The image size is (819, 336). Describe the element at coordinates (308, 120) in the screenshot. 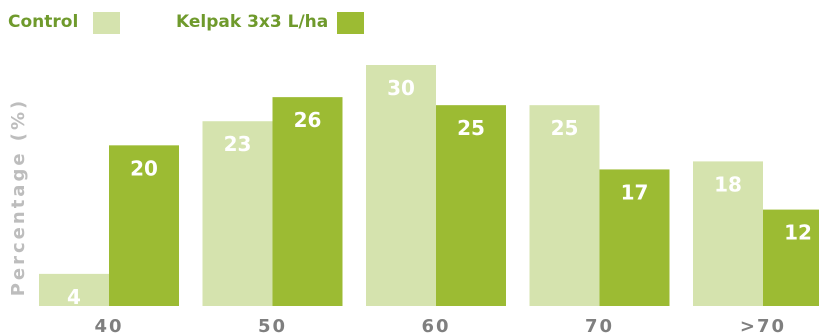

I see `data-label-1-1: 26` at that location.